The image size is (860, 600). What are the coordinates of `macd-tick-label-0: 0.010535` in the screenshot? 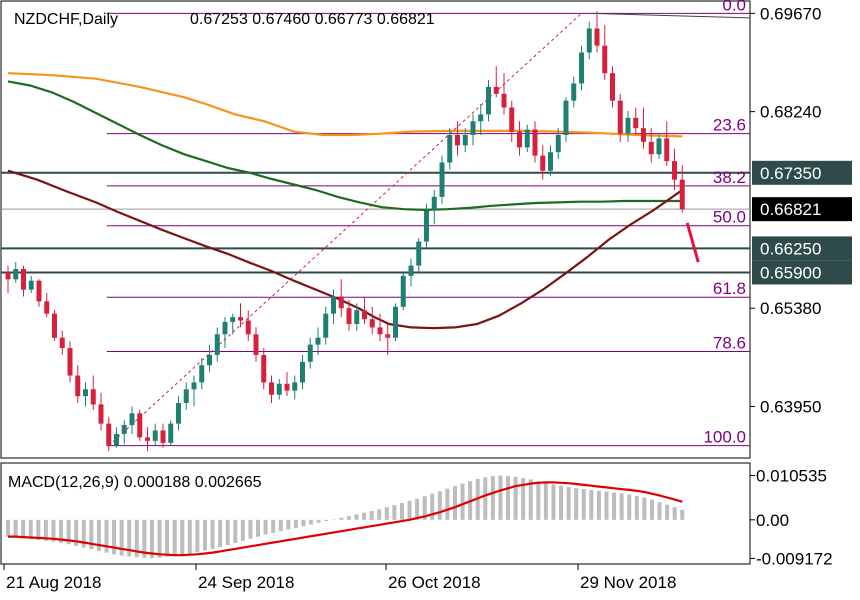 It's located at (791, 475).